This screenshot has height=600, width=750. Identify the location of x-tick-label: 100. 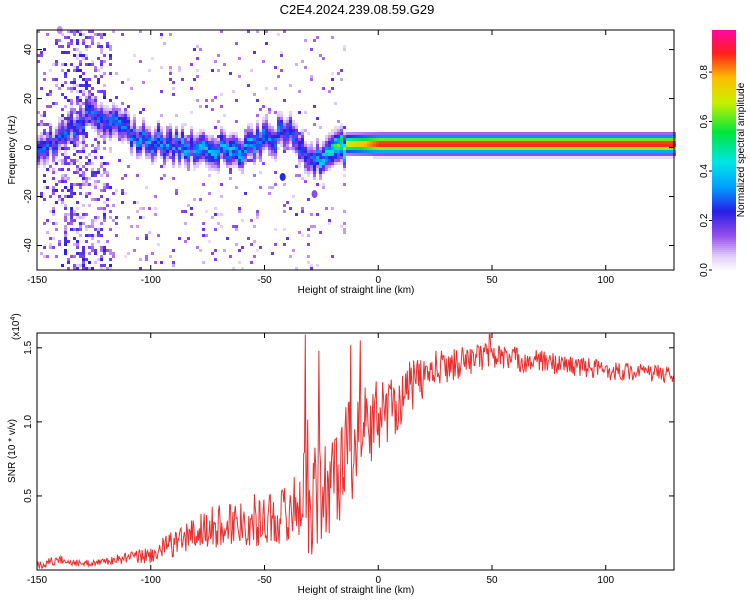
(605, 280).